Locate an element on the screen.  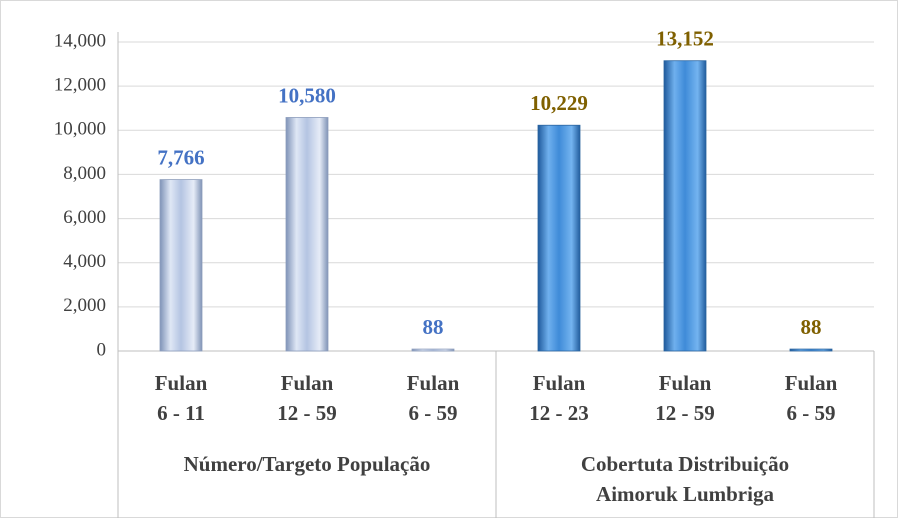
group-label: Aimoruk Lumbriga is located at coordinates (685, 494).